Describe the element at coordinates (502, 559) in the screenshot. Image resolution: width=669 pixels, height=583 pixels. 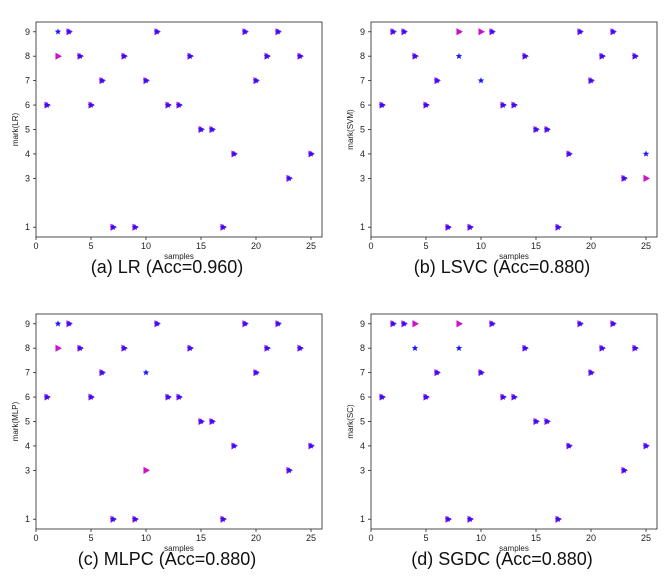
I see `chart-caption: (d) SGDC (Acc=0.880)` at that location.